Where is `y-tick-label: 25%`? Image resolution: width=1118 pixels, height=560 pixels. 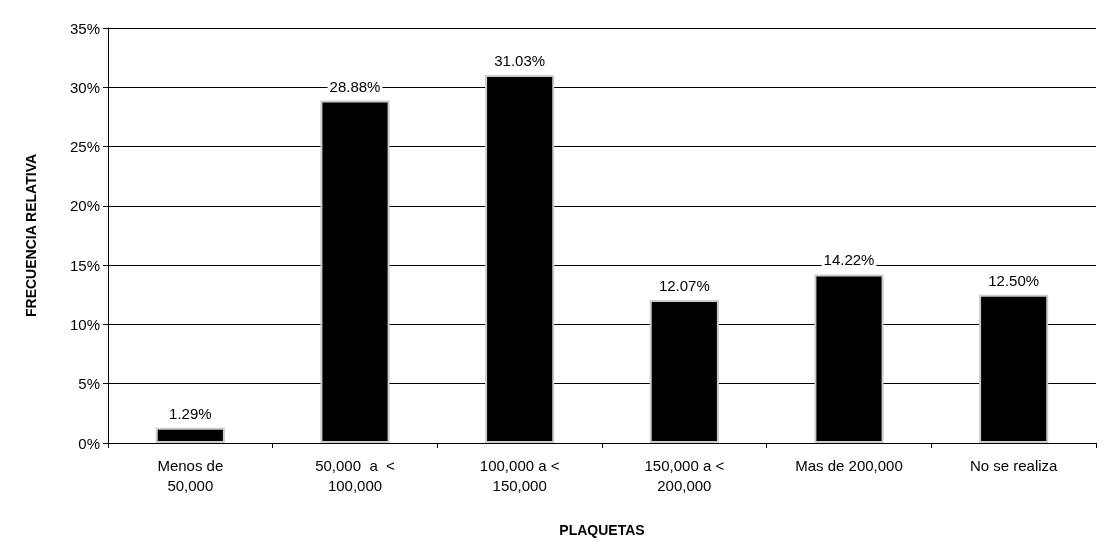
y-tick-label: 25% is located at coordinates (84, 147).